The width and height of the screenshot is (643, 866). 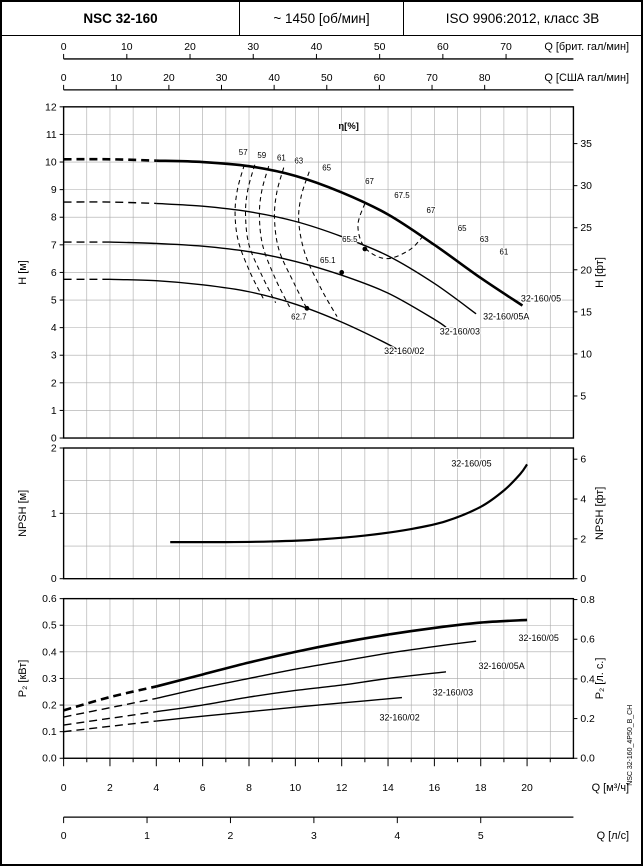 What do you see at coordinates (49, 679) in the screenshot?
I see `y-tick-label: 0.3` at bounding box center [49, 679].